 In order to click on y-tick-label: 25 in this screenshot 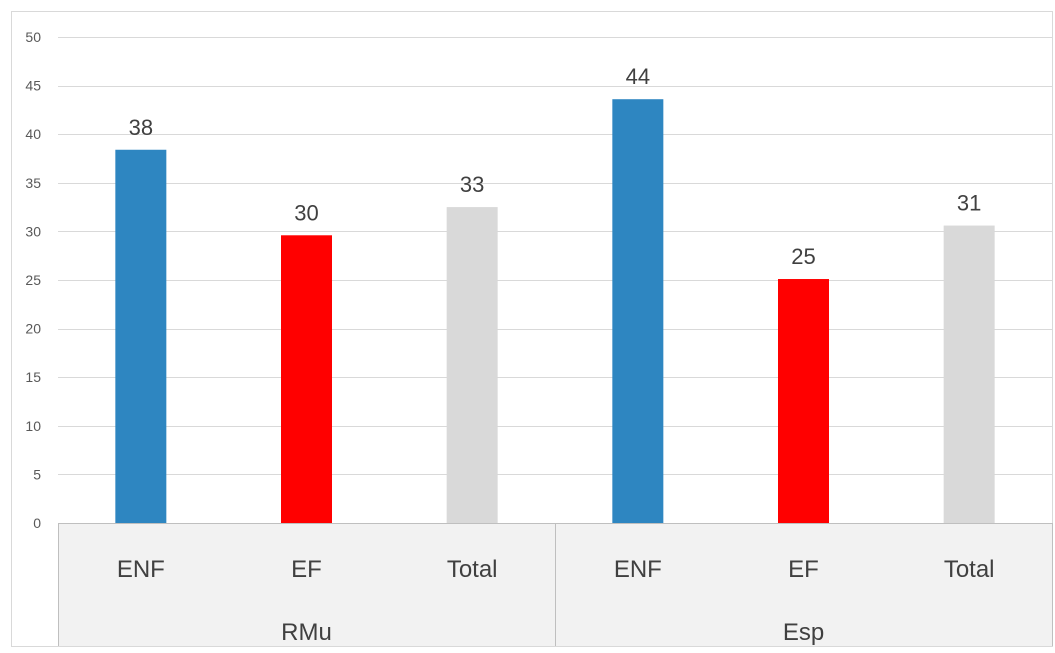, I will do `click(33, 280)`.